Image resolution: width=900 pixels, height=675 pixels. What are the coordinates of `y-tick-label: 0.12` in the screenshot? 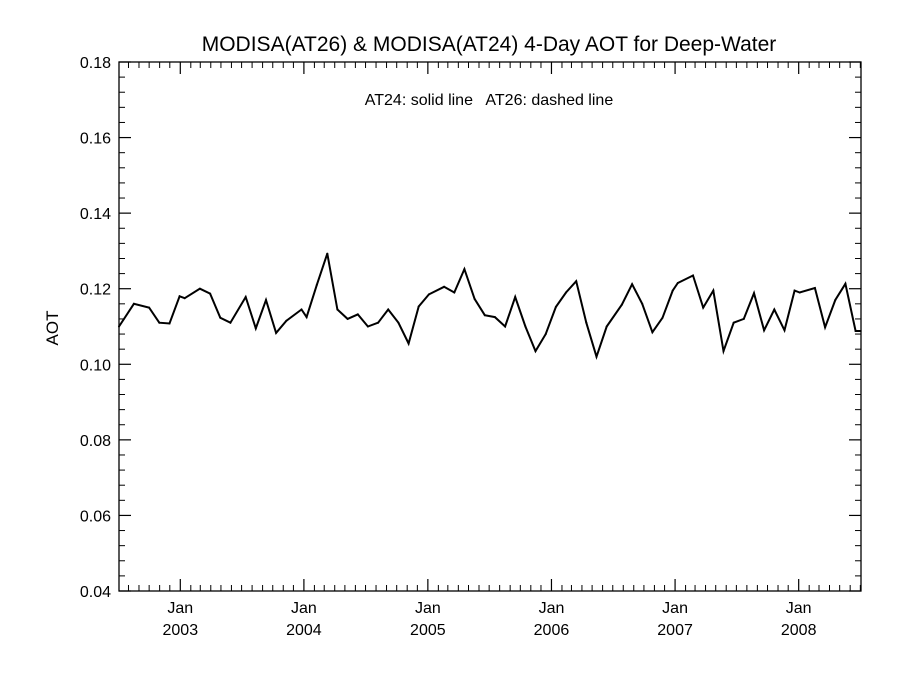 It's located at (95, 290).